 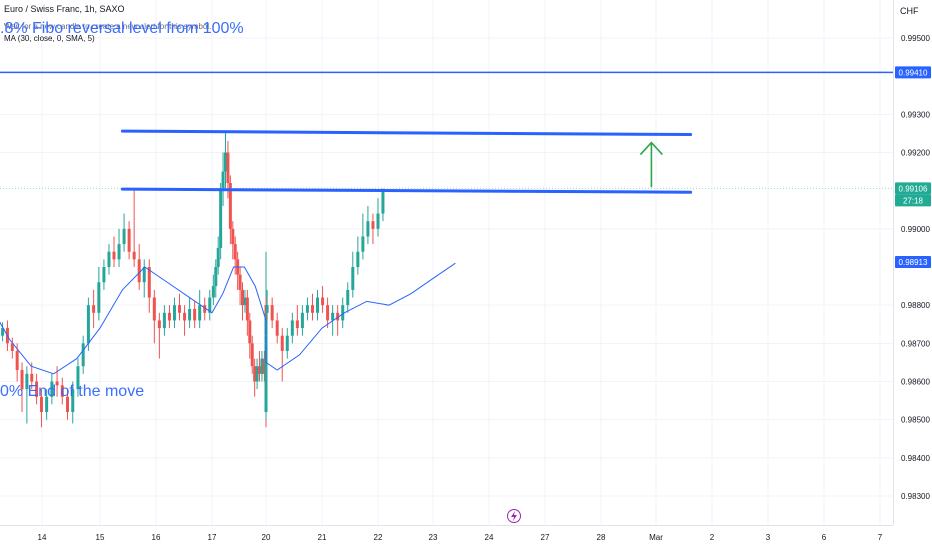 What do you see at coordinates (42, 537) in the screenshot?
I see `x-tick-label: 14` at bounding box center [42, 537].